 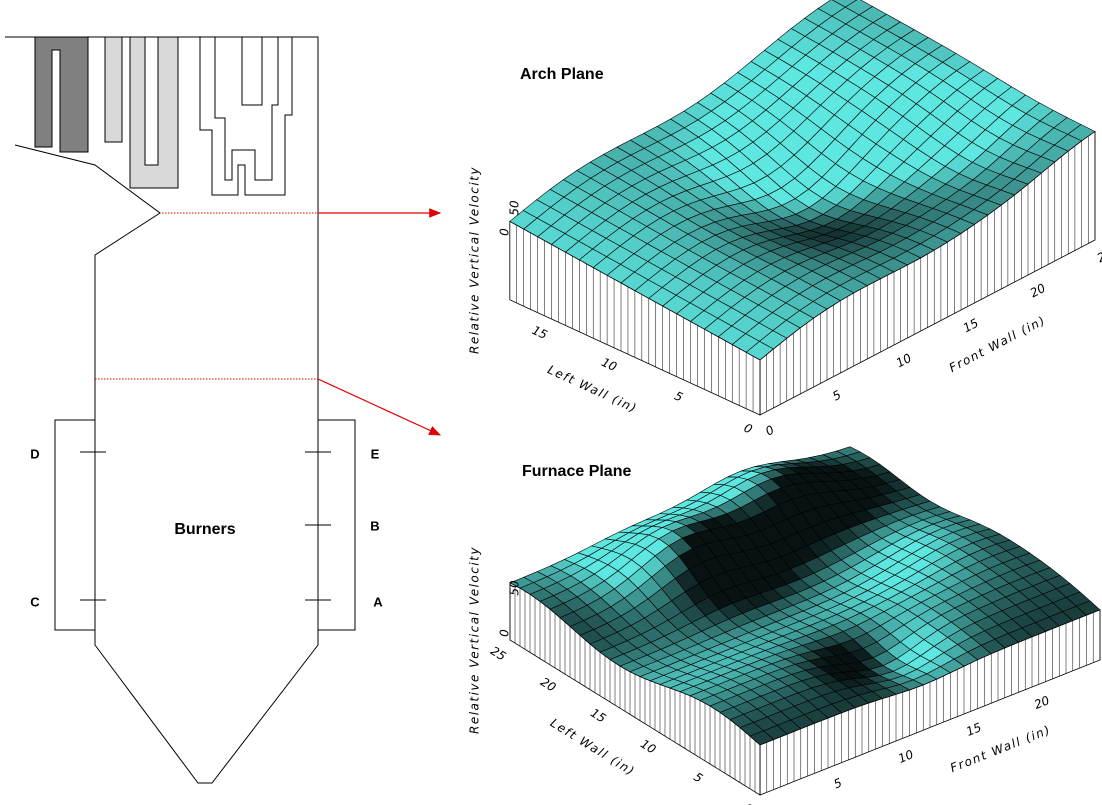 I want to click on plot-title: Arch Plane, so click(x=562, y=74).